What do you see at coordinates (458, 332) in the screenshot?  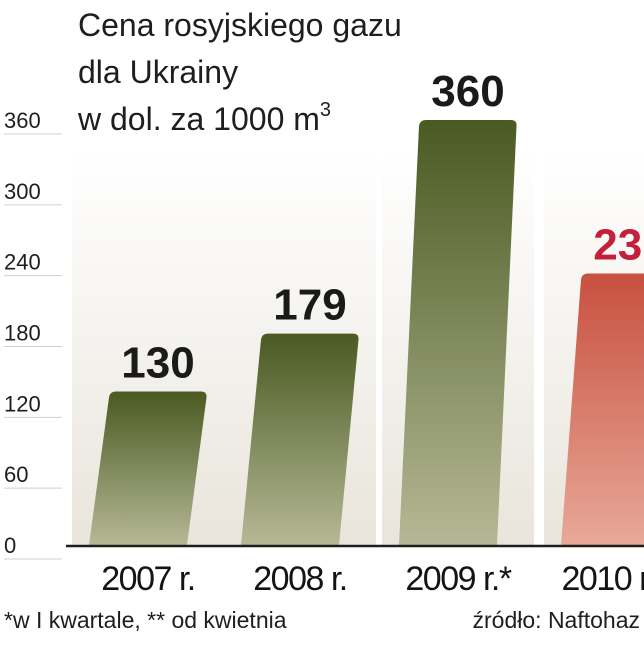 I see `bar-2009` at bounding box center [458, 332].